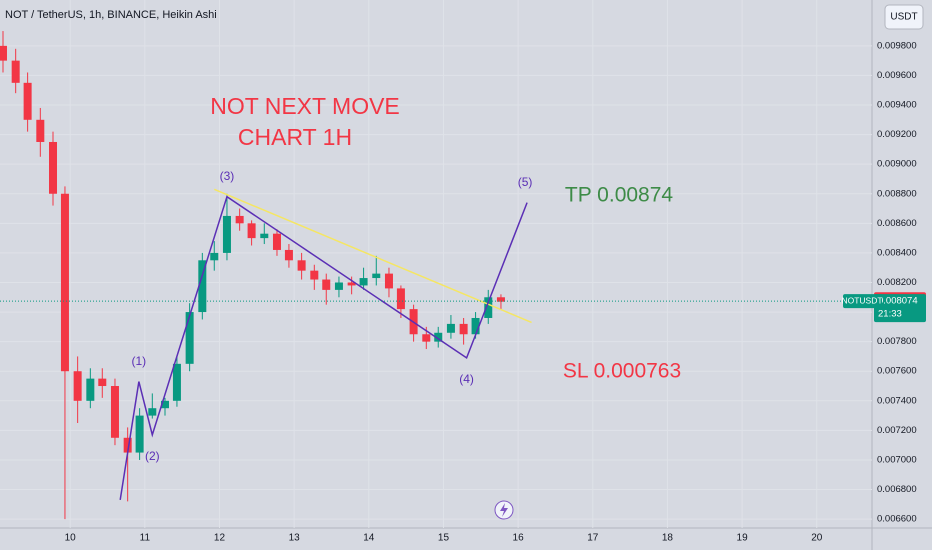 The width and height of the screenshot is (932, 550). What do you see at coordinates (372, 256) in the screenshot?
I see `trendline` at bounding box center [372, 256].